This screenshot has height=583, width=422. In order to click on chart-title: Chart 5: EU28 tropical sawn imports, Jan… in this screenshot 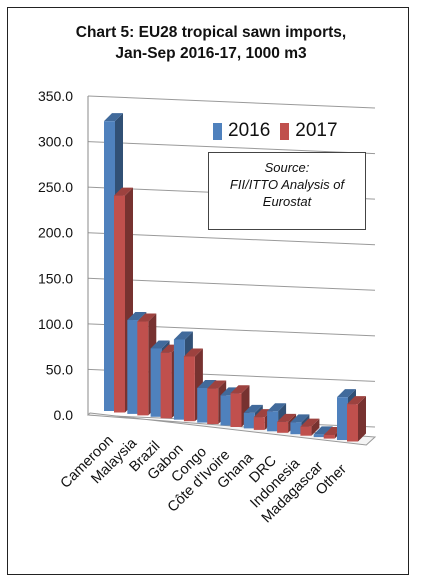, I will do `click(211, 43)`.